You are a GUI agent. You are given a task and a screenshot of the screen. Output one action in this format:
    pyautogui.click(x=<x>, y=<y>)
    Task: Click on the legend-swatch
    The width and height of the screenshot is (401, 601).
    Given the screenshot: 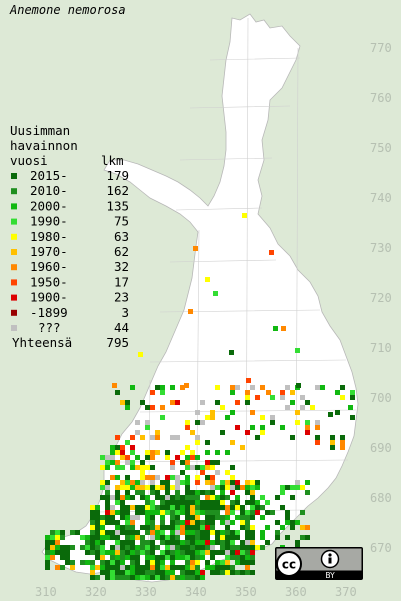 What is the action you would take?
    pyautogui.click(x=14, y=221)
    